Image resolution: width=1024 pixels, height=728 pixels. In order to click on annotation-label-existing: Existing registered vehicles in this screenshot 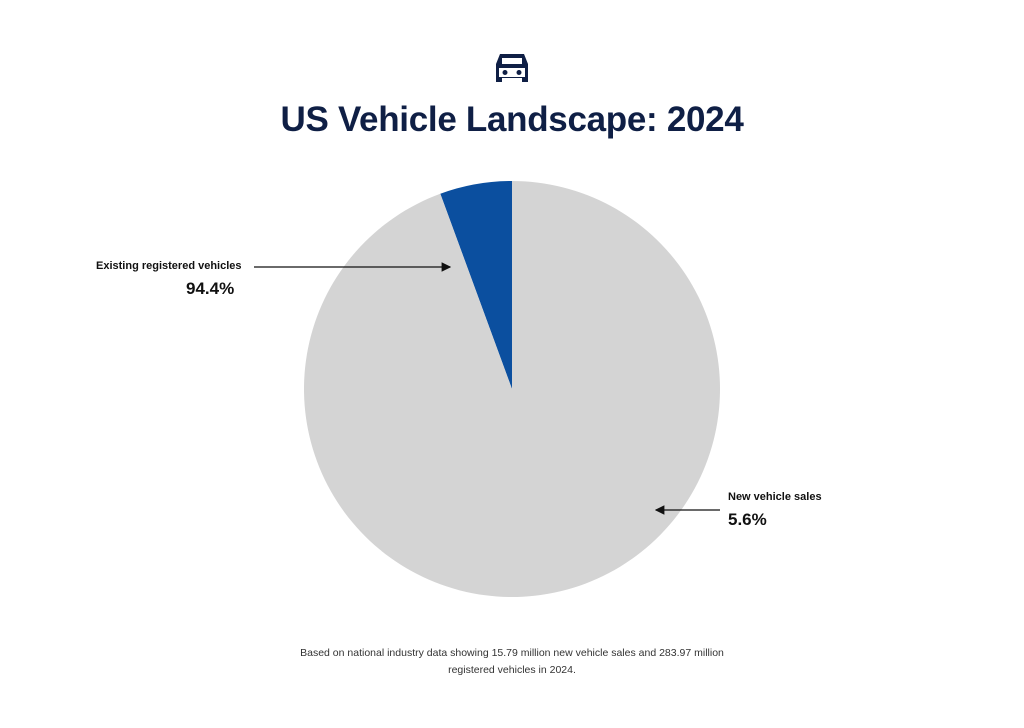, I will do `click(169, 266)`.